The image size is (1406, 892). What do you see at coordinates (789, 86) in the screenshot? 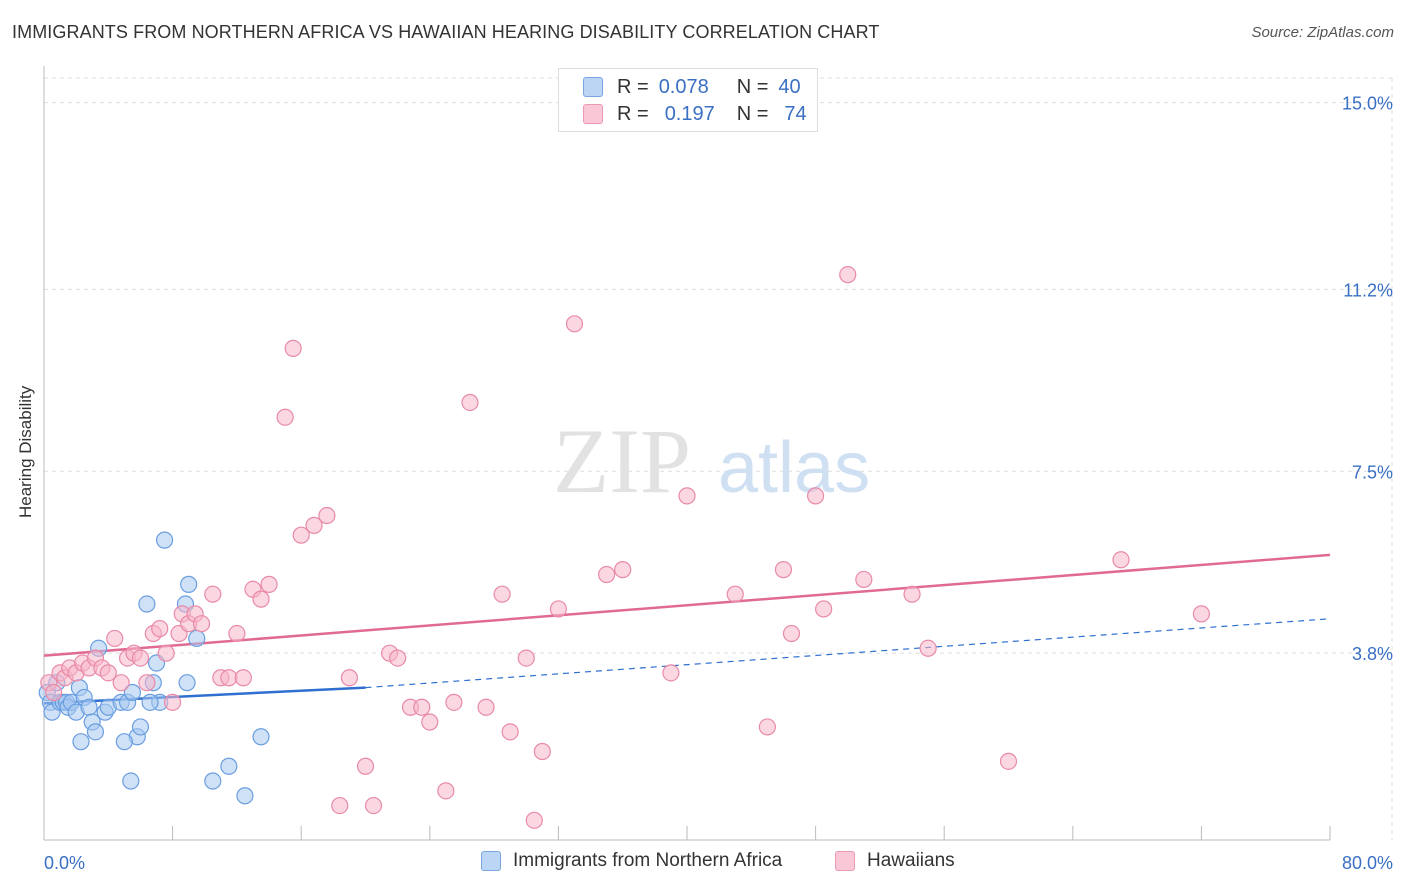
I see `legend-n-value: 40` at bounding box center [789, 86].